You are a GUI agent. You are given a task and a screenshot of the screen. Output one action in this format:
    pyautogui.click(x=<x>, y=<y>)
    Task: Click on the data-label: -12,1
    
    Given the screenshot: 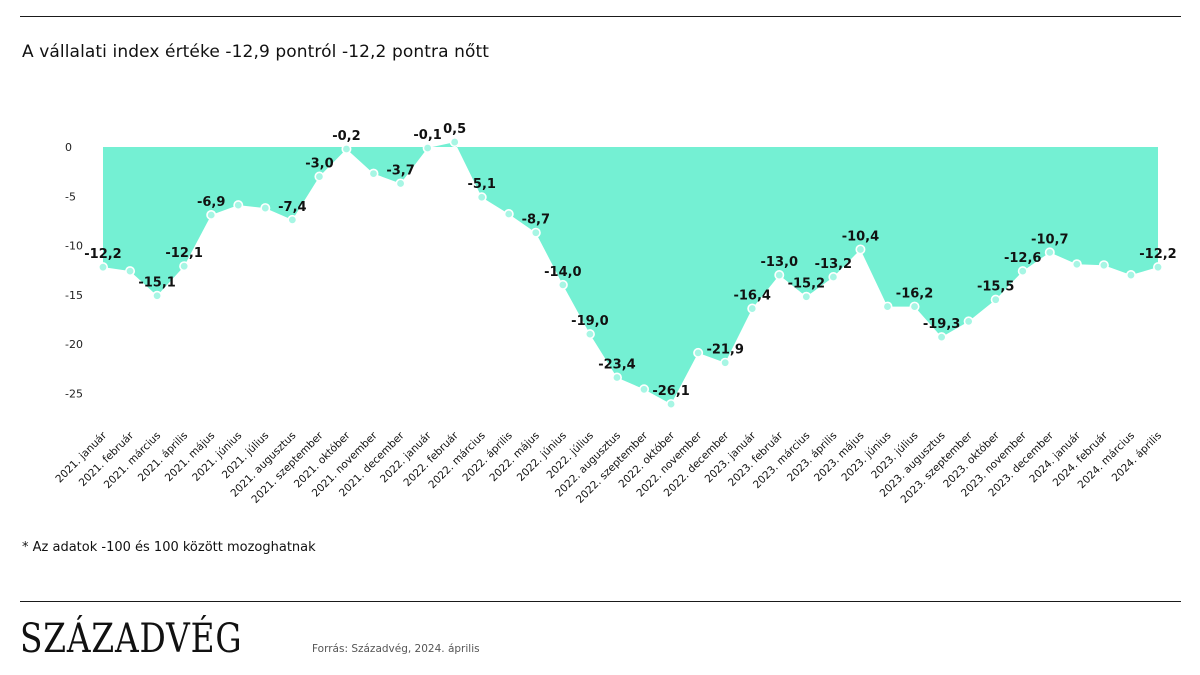 What is the action you would take?
    pyautogui.click(x=183, y=253)
    